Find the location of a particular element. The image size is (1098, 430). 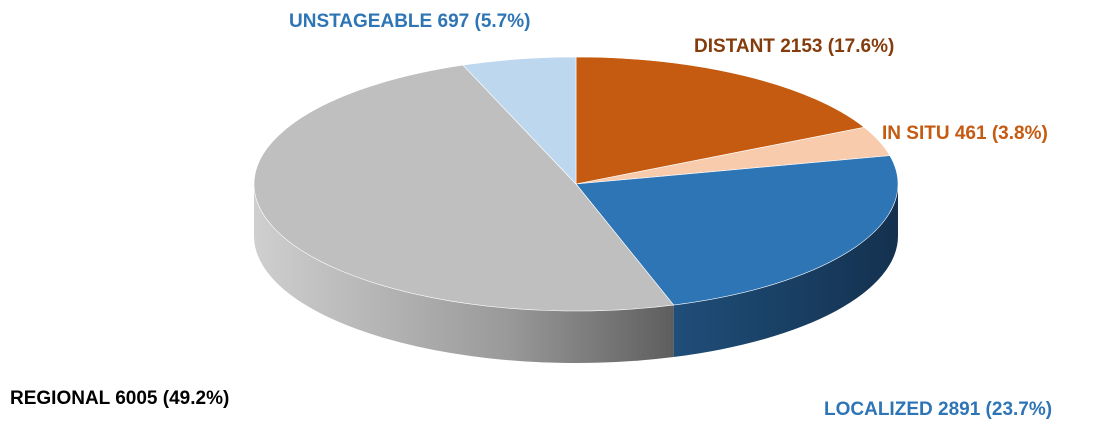

slice-percent: 3.8% is located at coordinates (1020, 133).